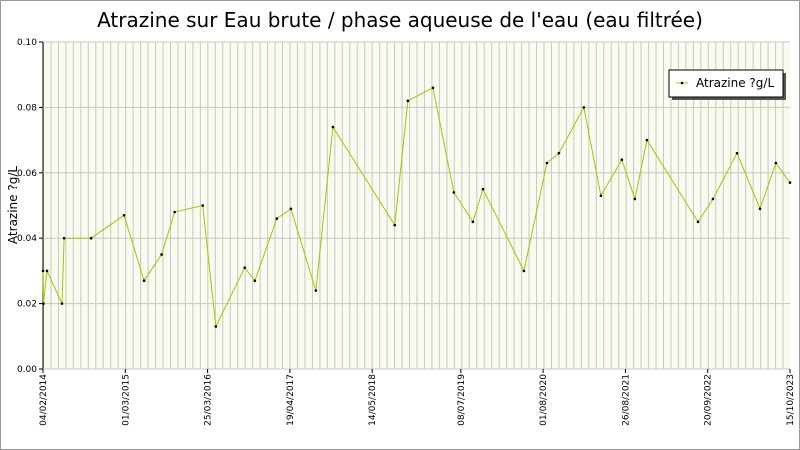 Image resolution: width=800 pixels, height=450 pixels. I want to click on y-tick-label: 0.08, so click(27, 108).